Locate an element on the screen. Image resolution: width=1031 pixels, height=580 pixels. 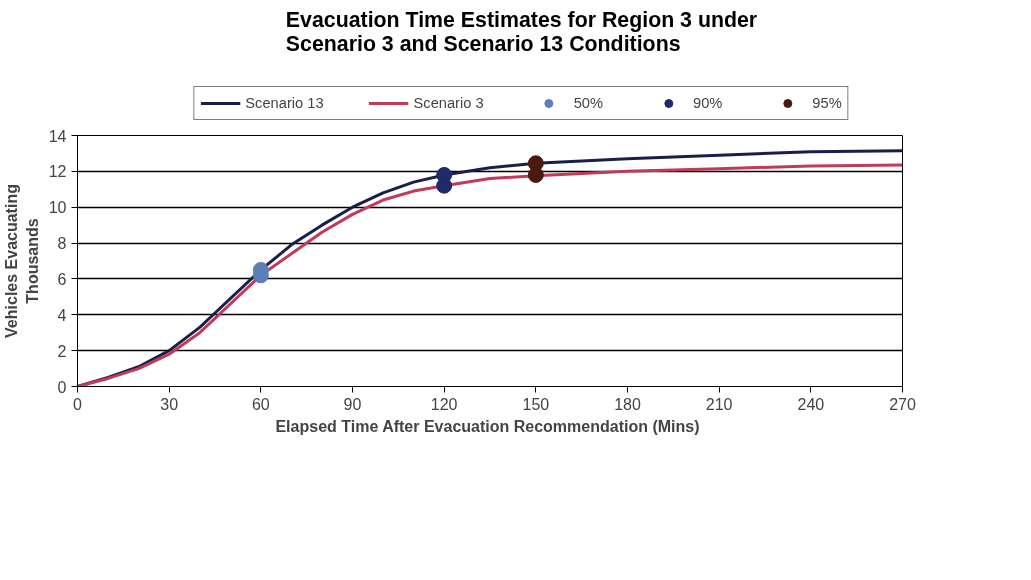
y-tick-label: 14 is located at coordinates (57, 136).